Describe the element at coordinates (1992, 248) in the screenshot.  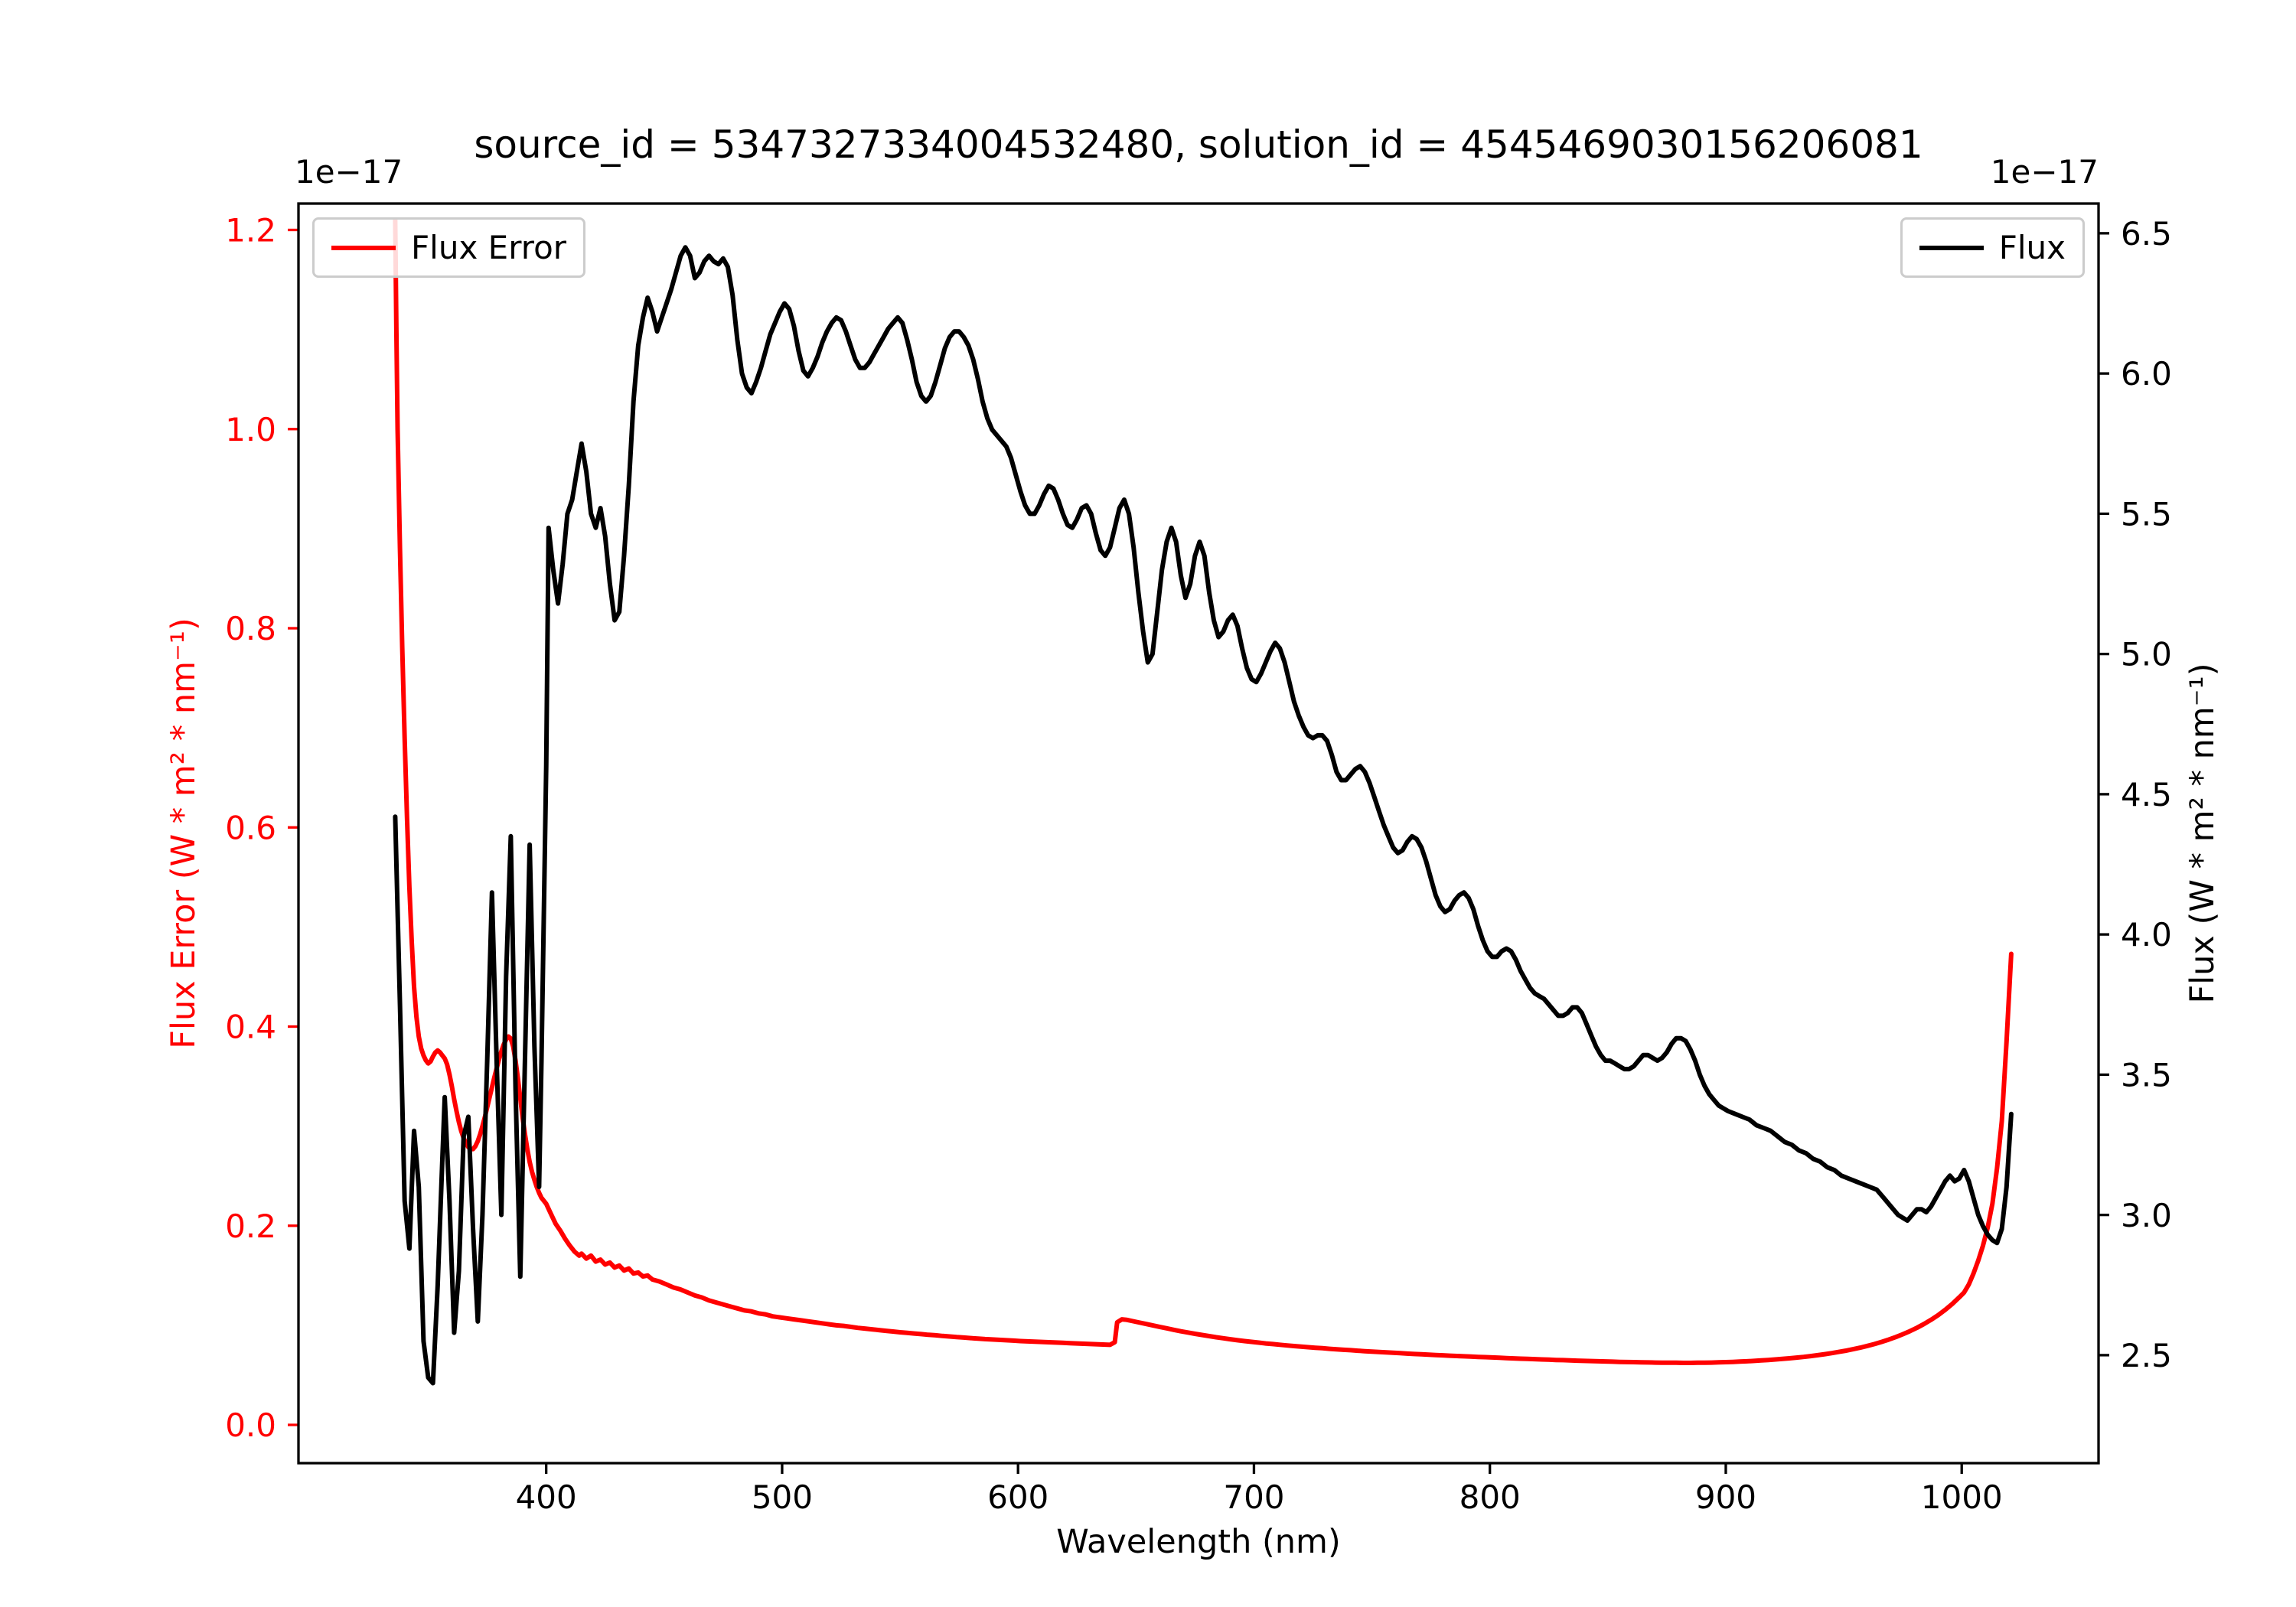
I see `legend-flux: Flux` at that location.